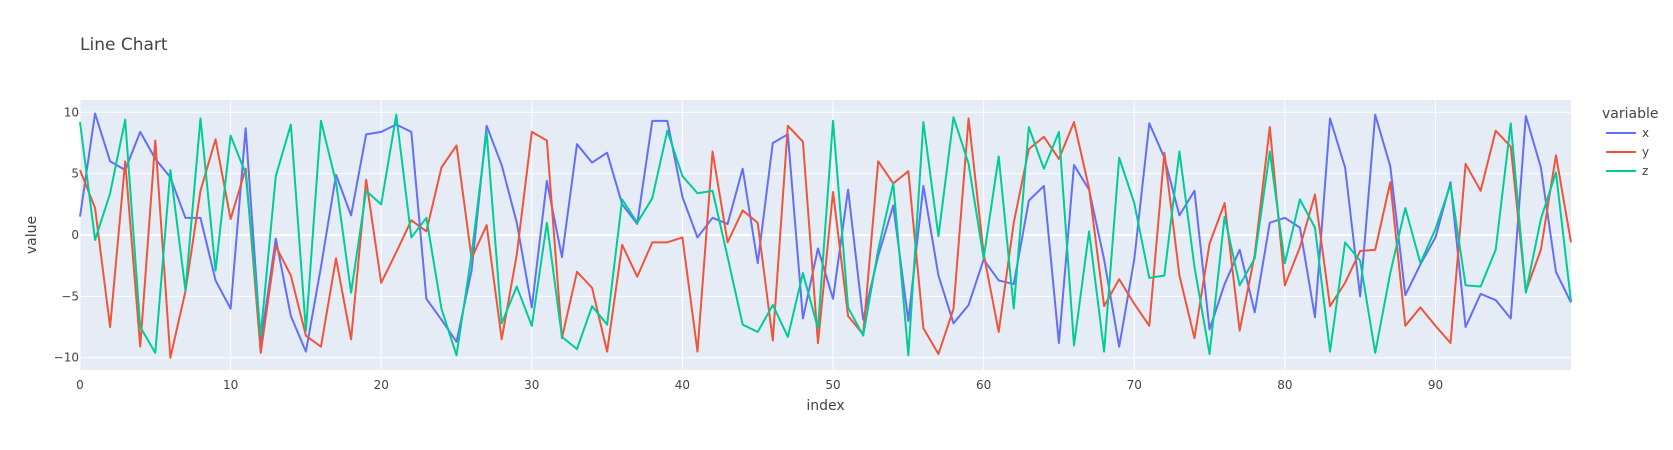 The height and width of the screenshot is (450, 1673). I want to click on y-tick-label: 5, so click(75, 174).